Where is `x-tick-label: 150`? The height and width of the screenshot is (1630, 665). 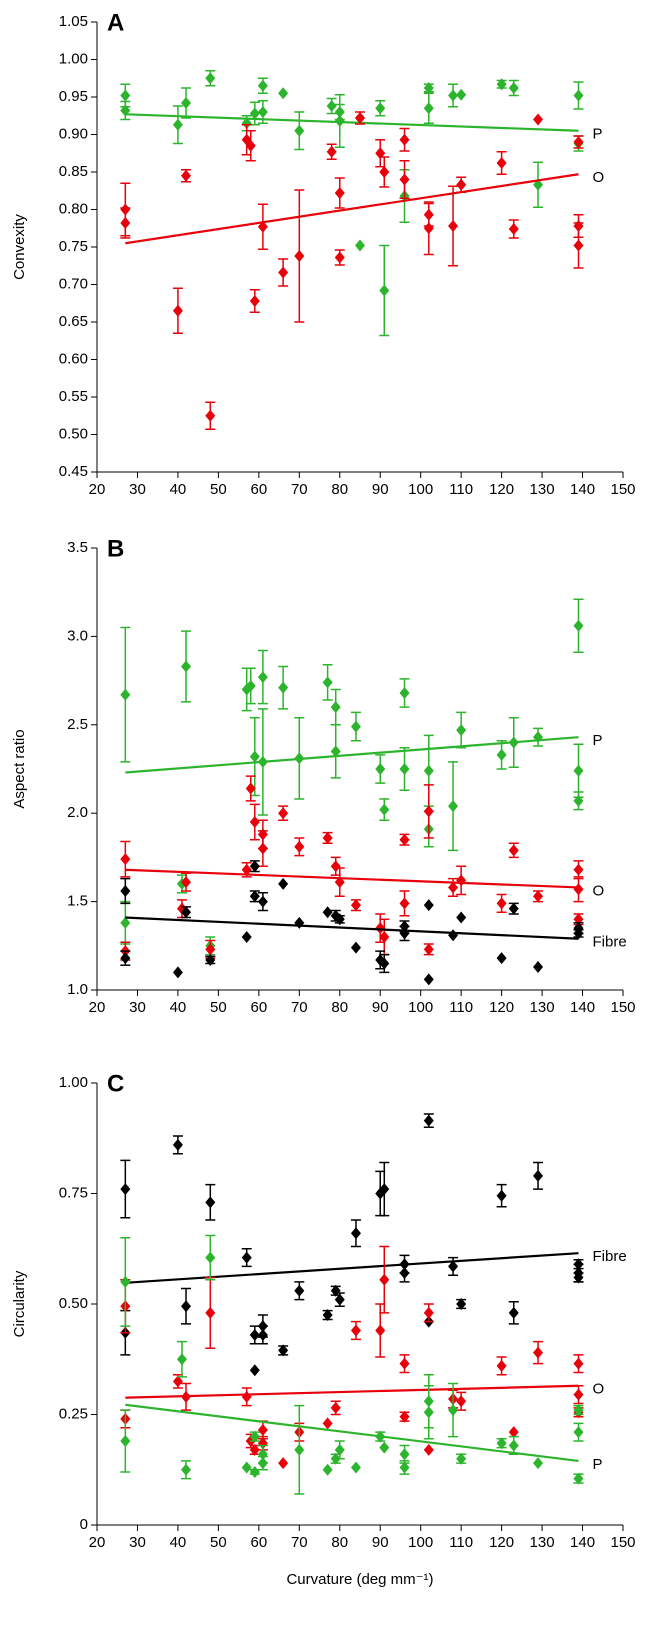 x-tick-label: 150 is located at coordinates (622, 1007).